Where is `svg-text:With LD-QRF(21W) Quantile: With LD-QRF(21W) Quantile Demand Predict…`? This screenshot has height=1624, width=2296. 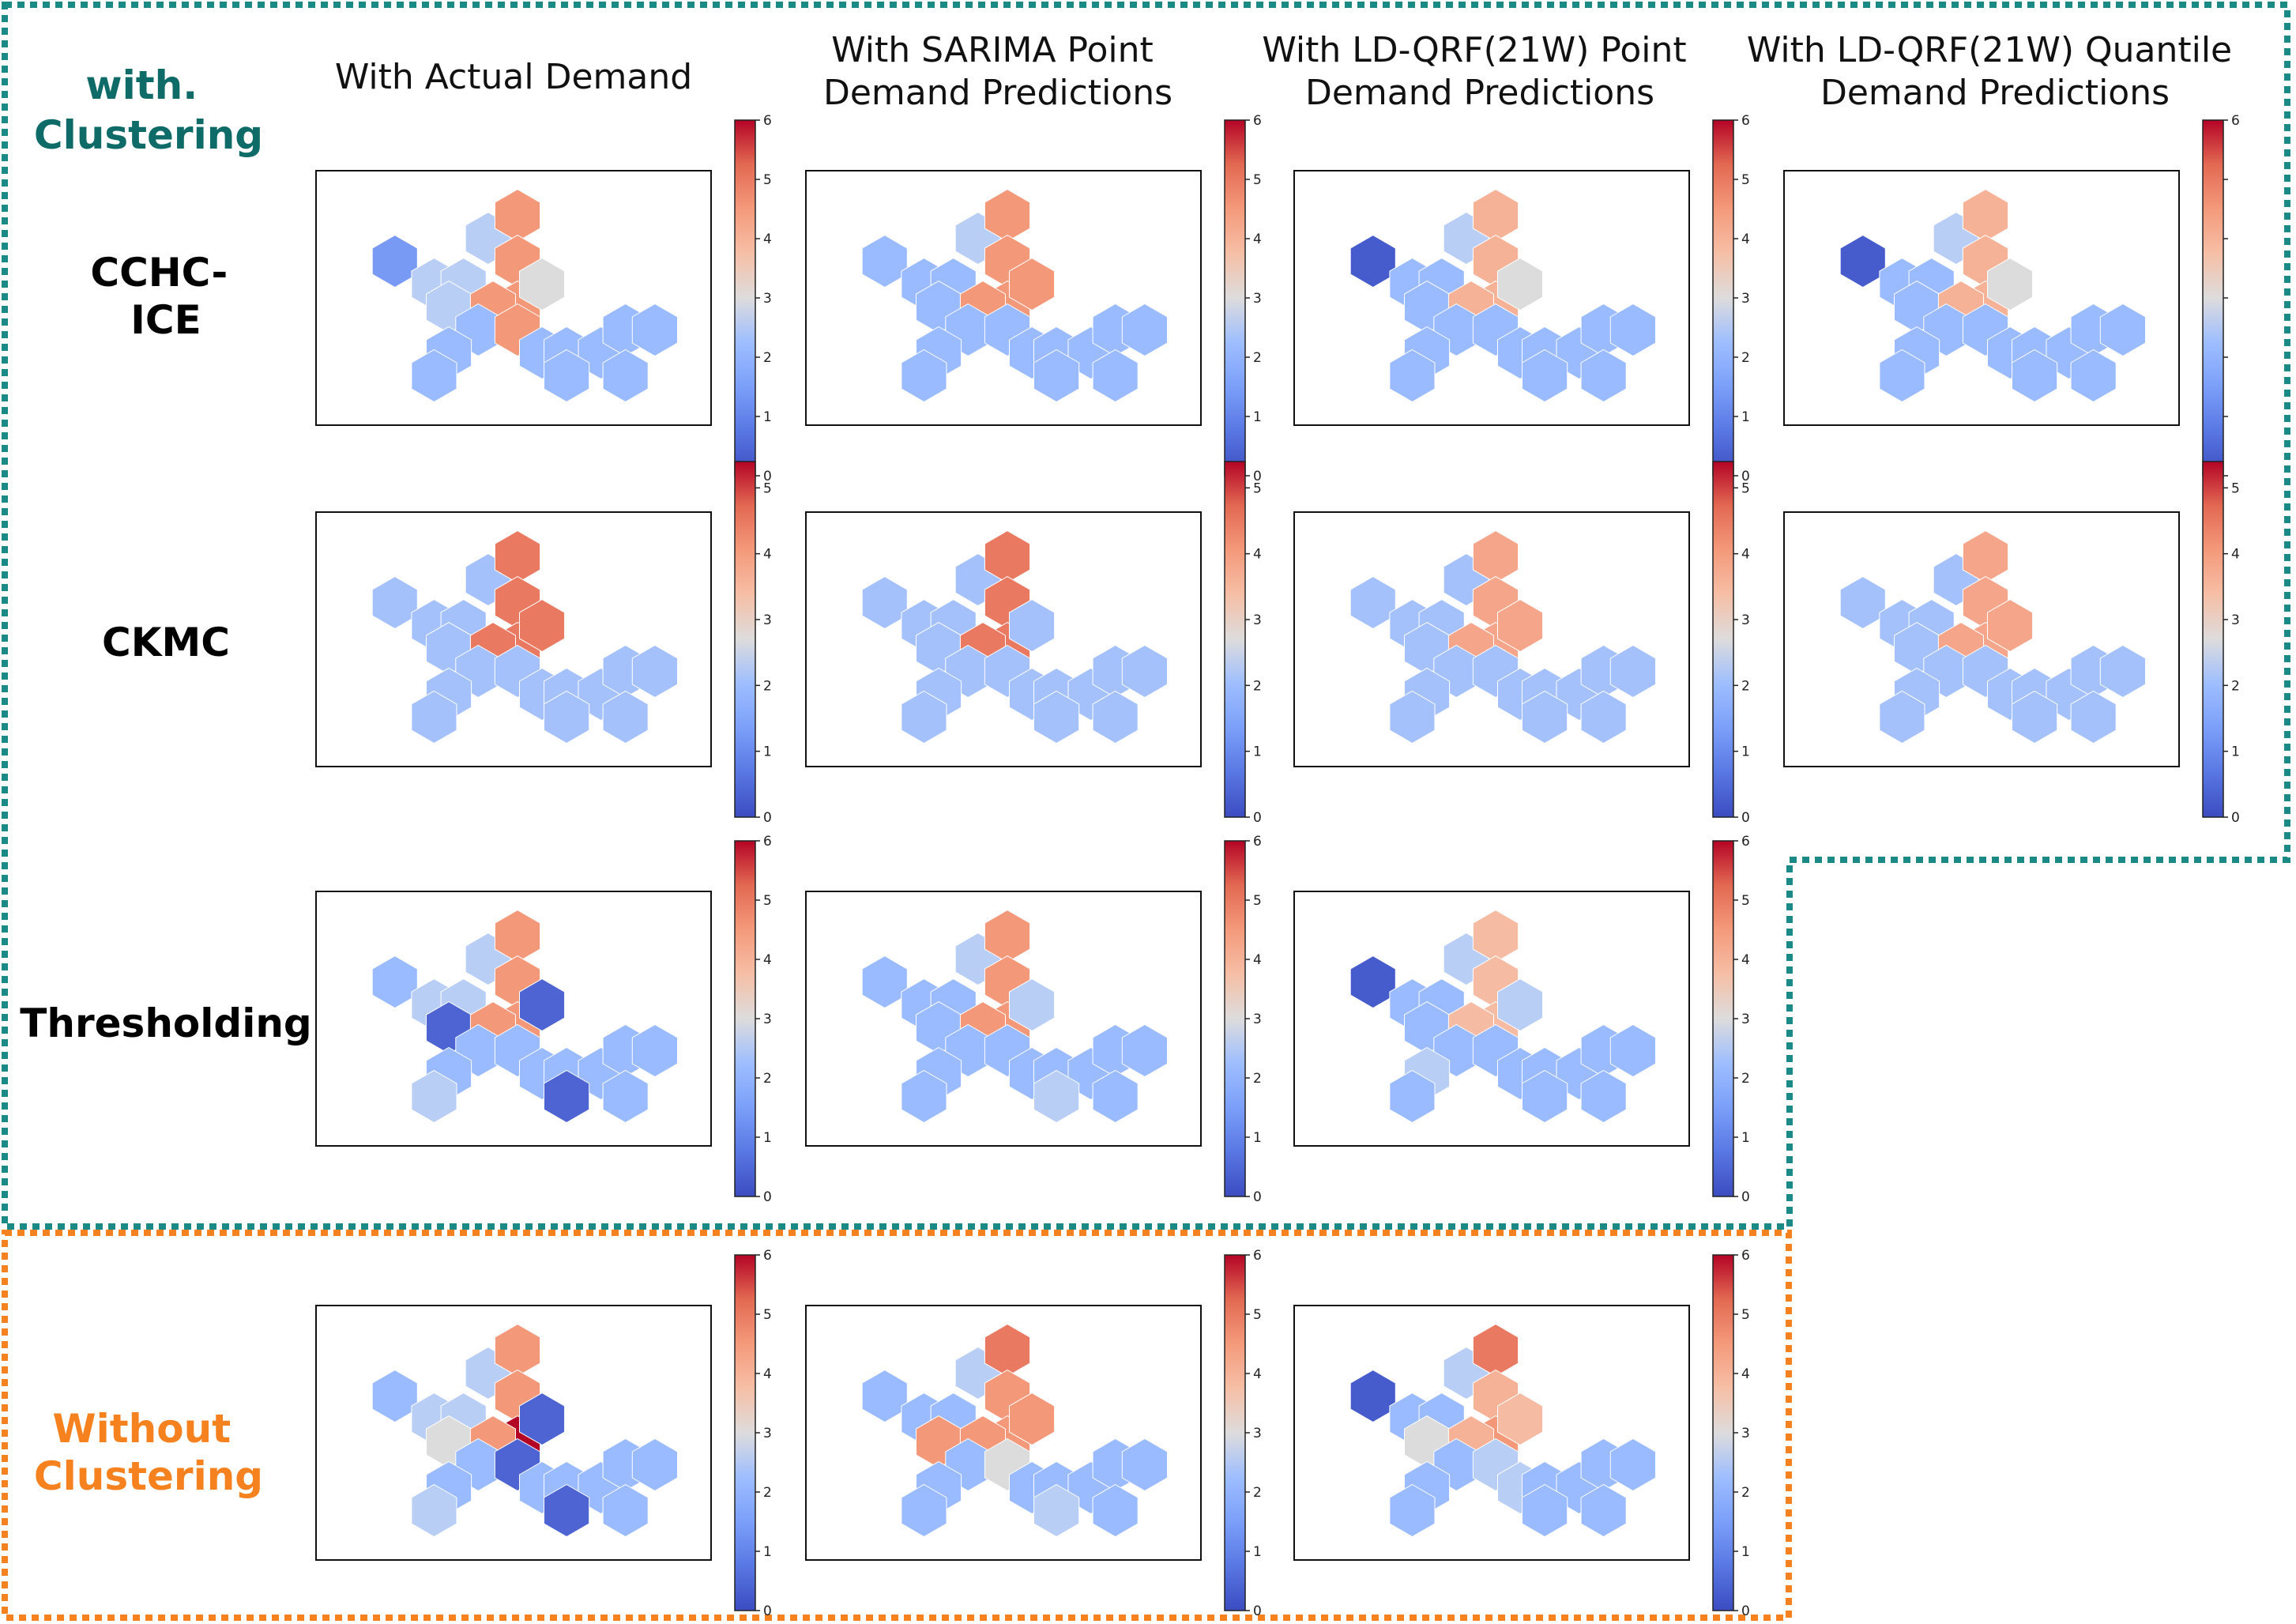 svg-text:With LD-QRF(21W) Quantile: With LD-QRF(21W) Quantile Demand Predict… is located at coordinates (1995, 71).